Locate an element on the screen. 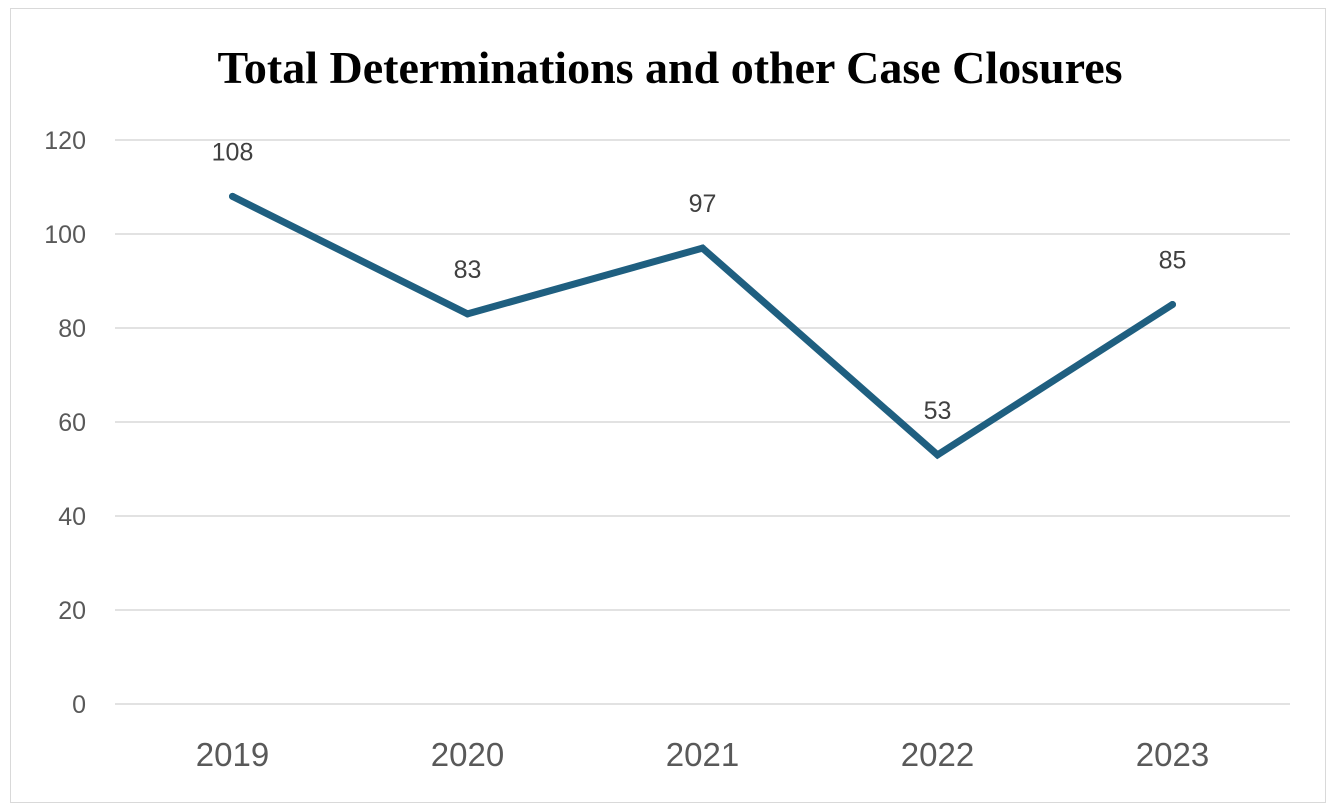 The image size is (1331, 803). y-axis-ticks: 0 20 40 60 80 100 120 is located at coordinates (65, 423).